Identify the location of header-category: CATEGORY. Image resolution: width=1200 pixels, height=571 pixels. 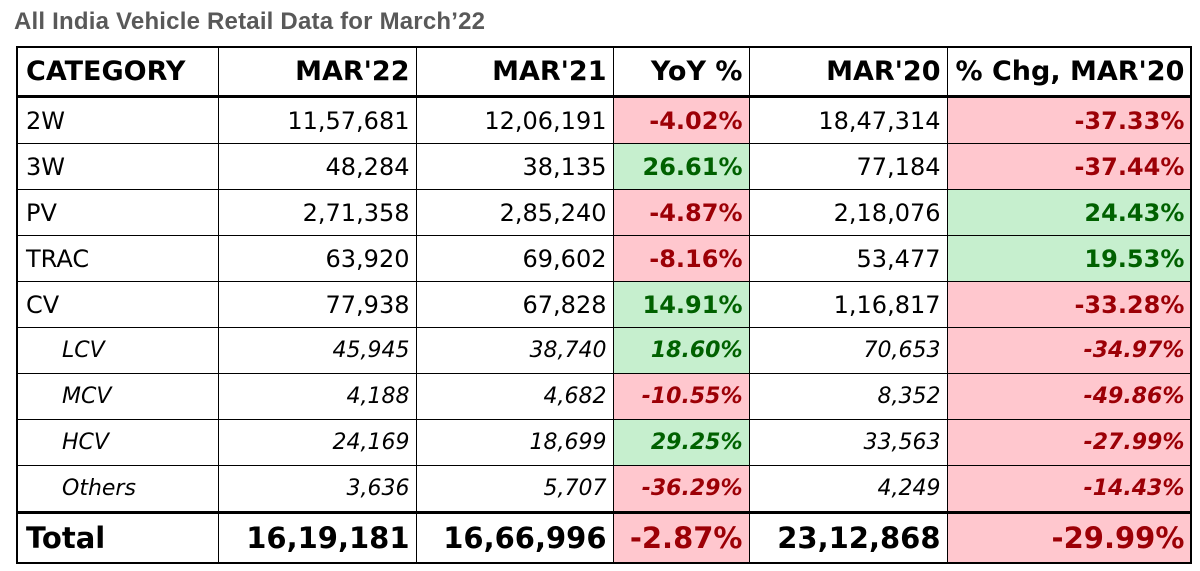
(117, 72).